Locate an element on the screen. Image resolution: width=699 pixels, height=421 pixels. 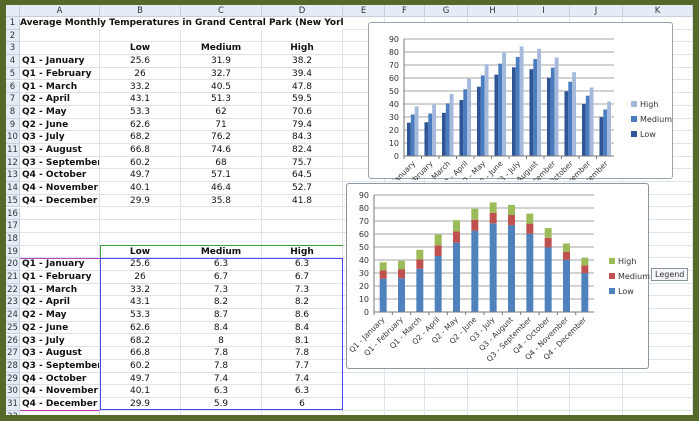
column-header-K: K is located at coordinates (658, 11).